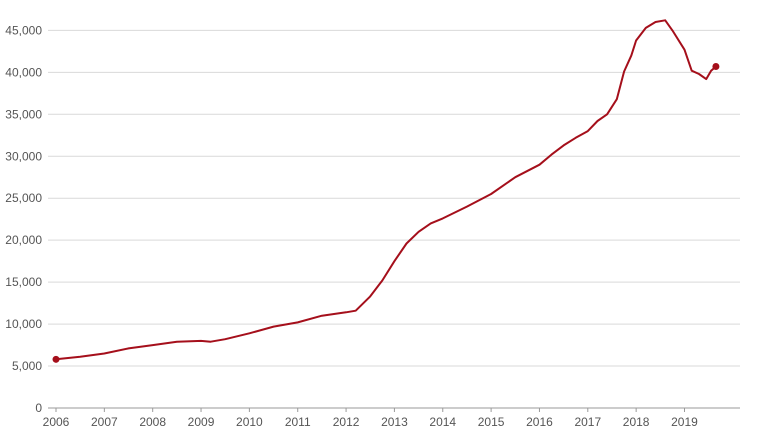 This screenshot has height=438, width=761. Describe the element at coordinates (23, 114) in the screenshot. I see `y-tick-label: 35,000` at that location.